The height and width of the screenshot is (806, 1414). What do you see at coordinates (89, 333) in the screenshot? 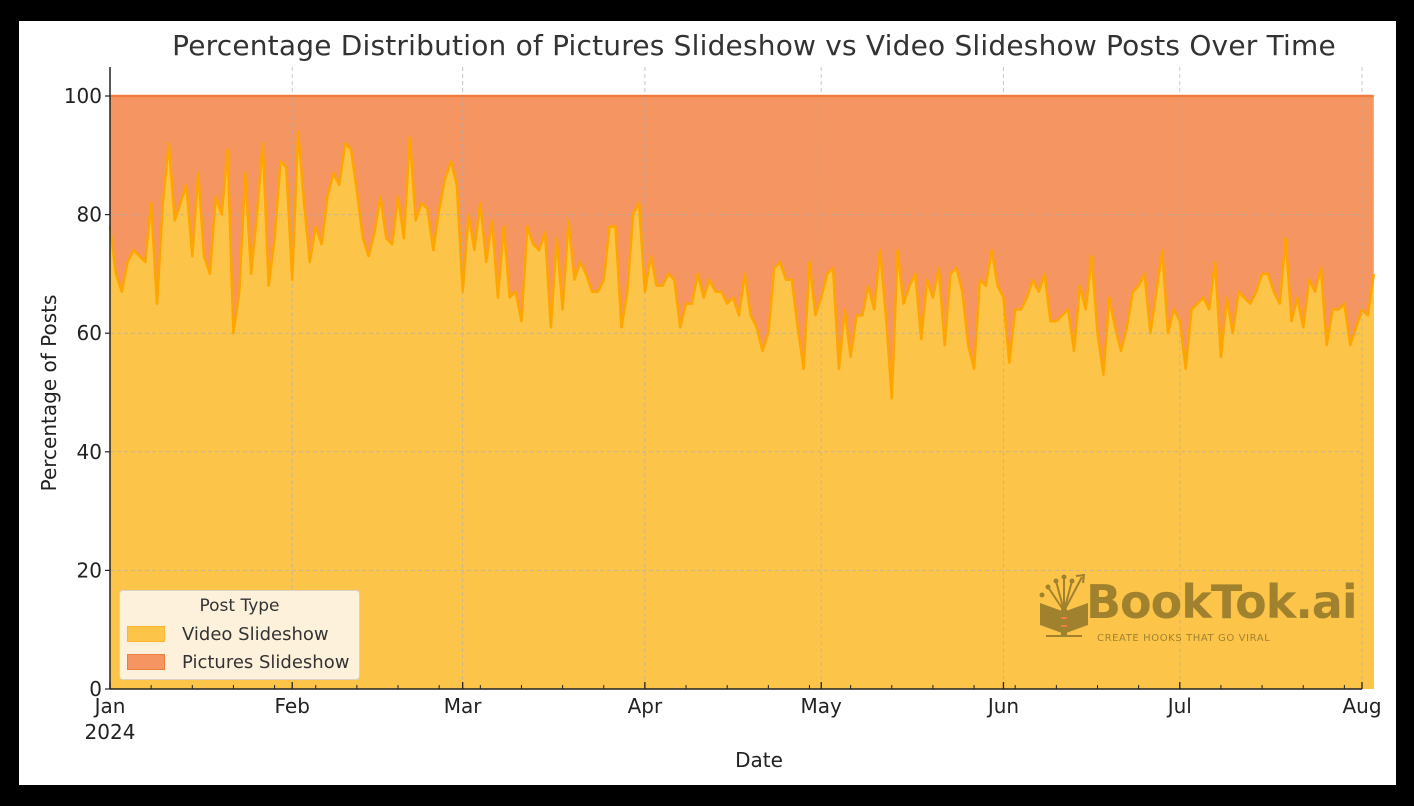
I see `svg-text: 60` at bounding box center [89, 333].